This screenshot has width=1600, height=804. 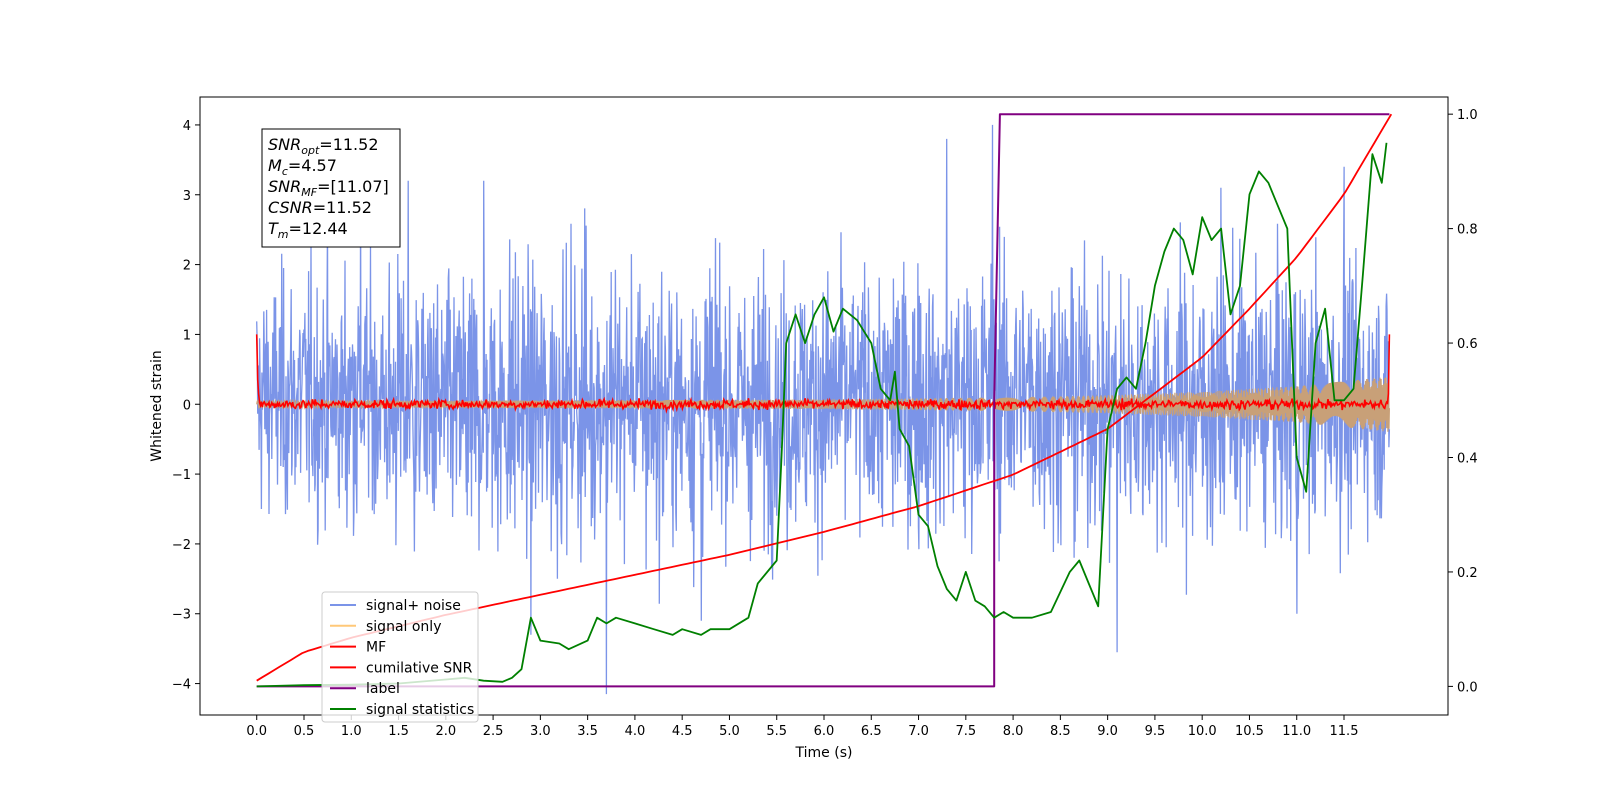 I want to click on y-tick-label: −2, so click(x=181, y=545).